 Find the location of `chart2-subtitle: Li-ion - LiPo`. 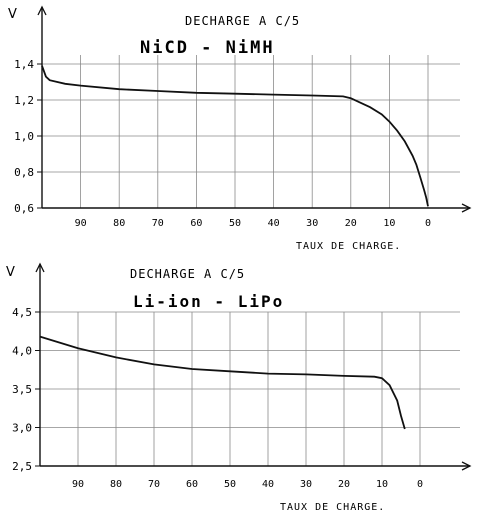

chart2-subtitle: Li-ion - LiPo is located at coordinates (208, 301).